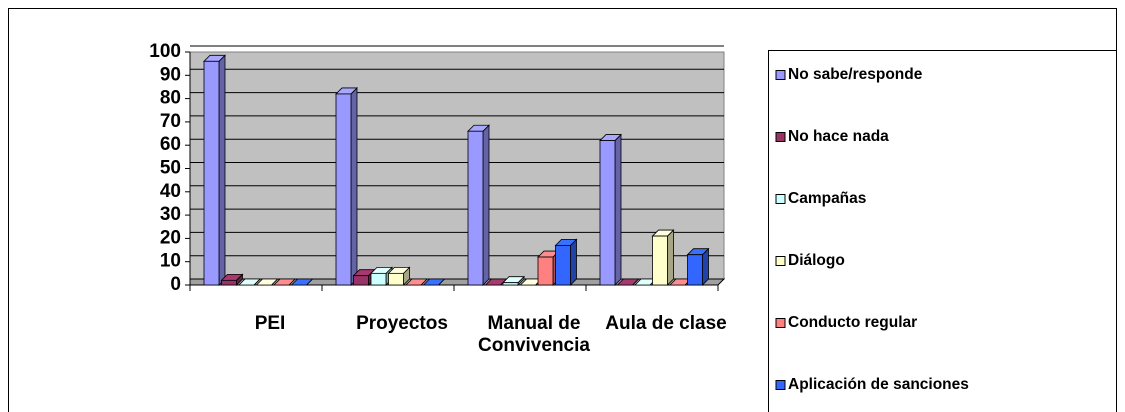 The width and height of the screenshot is (1125, 412). Describe the element at coordinates (827, 198) in the screenshot. I see `legend-label: Campañas` at that location.